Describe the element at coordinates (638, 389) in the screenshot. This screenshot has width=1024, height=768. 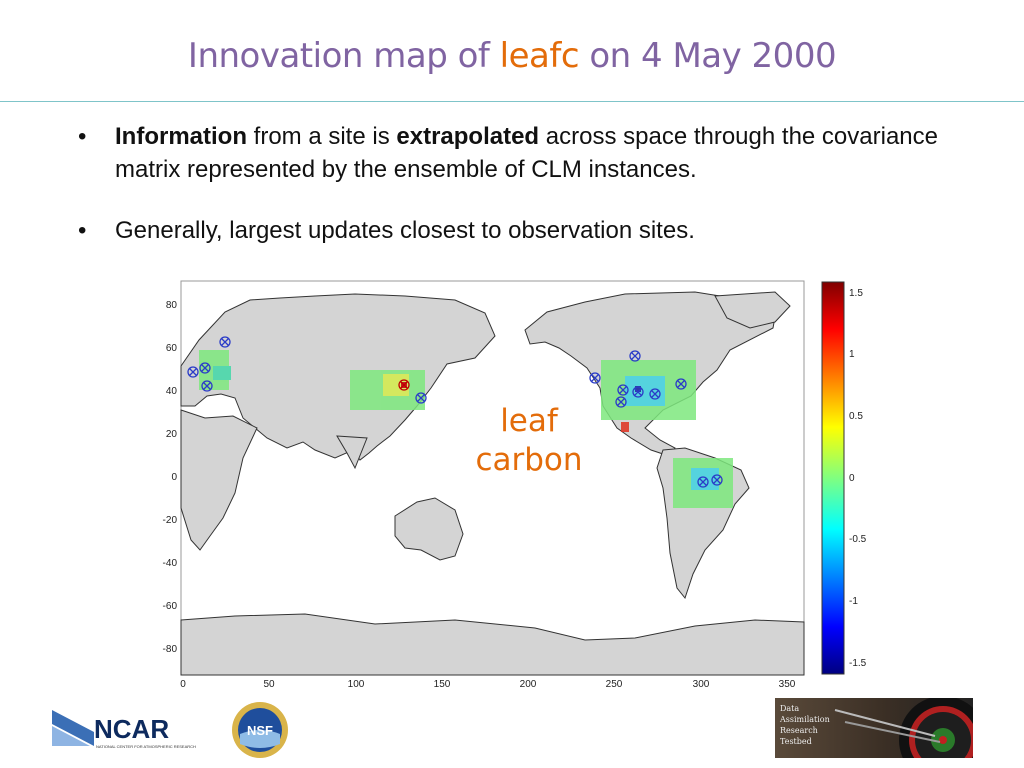
I see `patch-extreme-blue` at that location.